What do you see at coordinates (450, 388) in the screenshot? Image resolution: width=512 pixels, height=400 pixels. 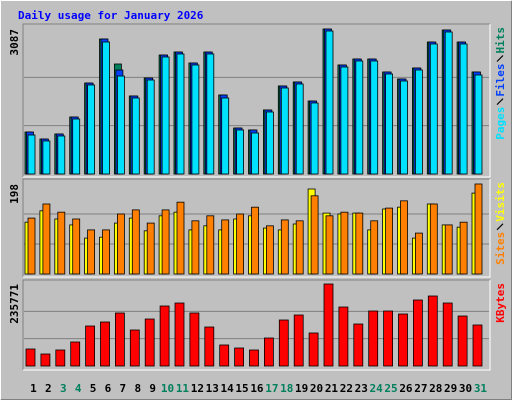 I see `x-tick-label: 29` at bounding box center [450, 388].